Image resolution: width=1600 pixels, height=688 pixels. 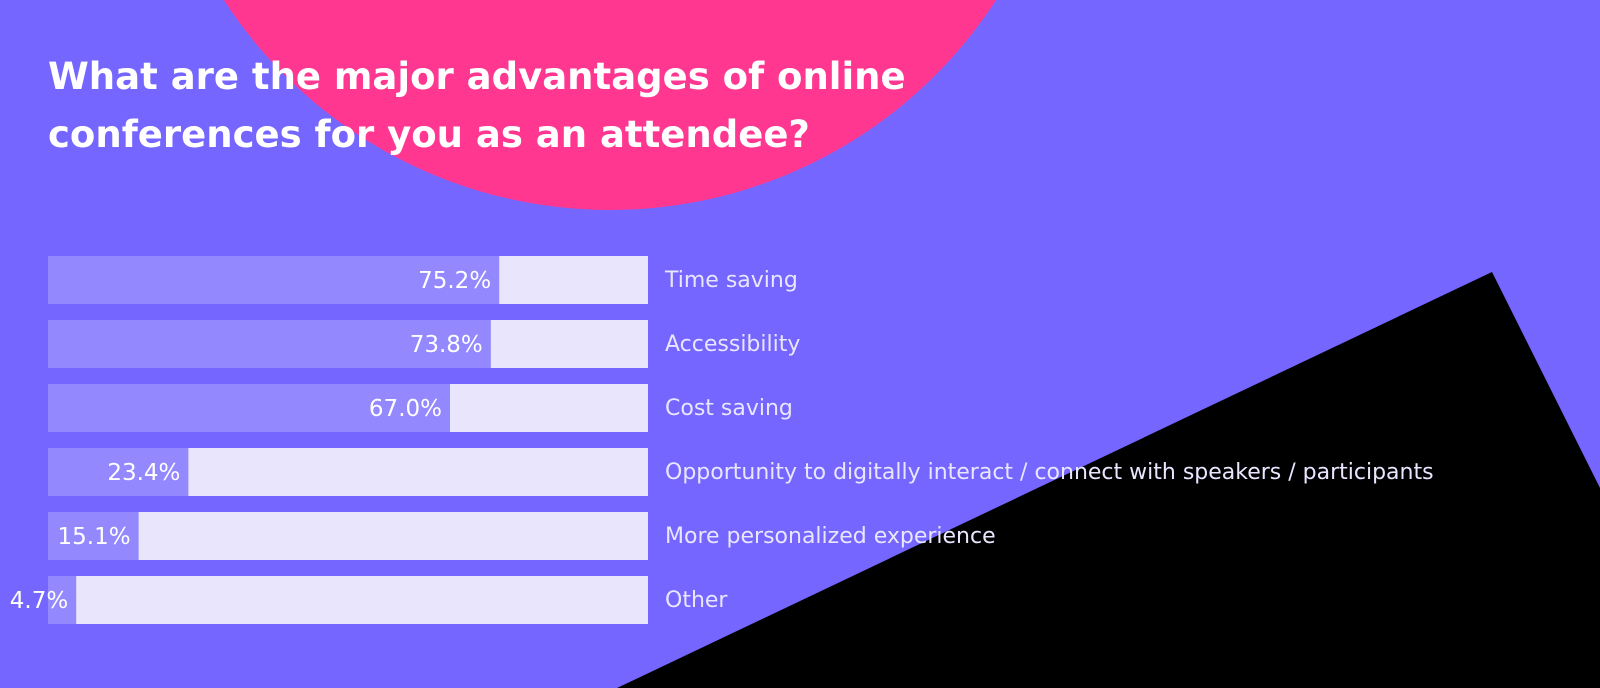 What do you see at coordinates (446, 345) in the screenshot?
I see `bar-value-label: 73.8%` at bounding box center [446, 345].